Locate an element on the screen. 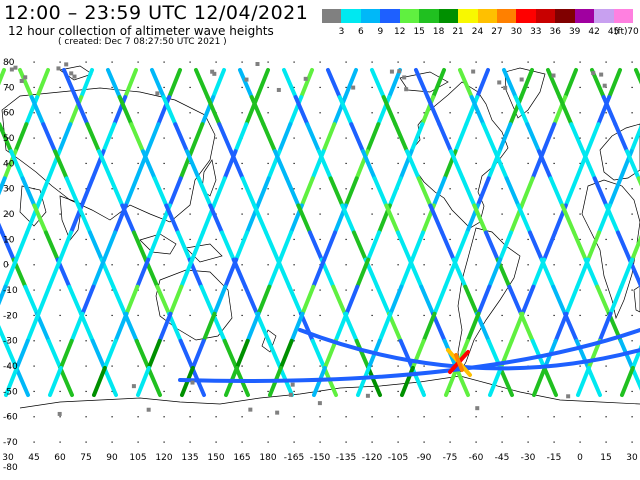 The width and height of the screenshot is (640, 480). created-timestamp: ( created: Dec 7 08:27:50 UTC 2021 ) is located at coordinates (142, 42).